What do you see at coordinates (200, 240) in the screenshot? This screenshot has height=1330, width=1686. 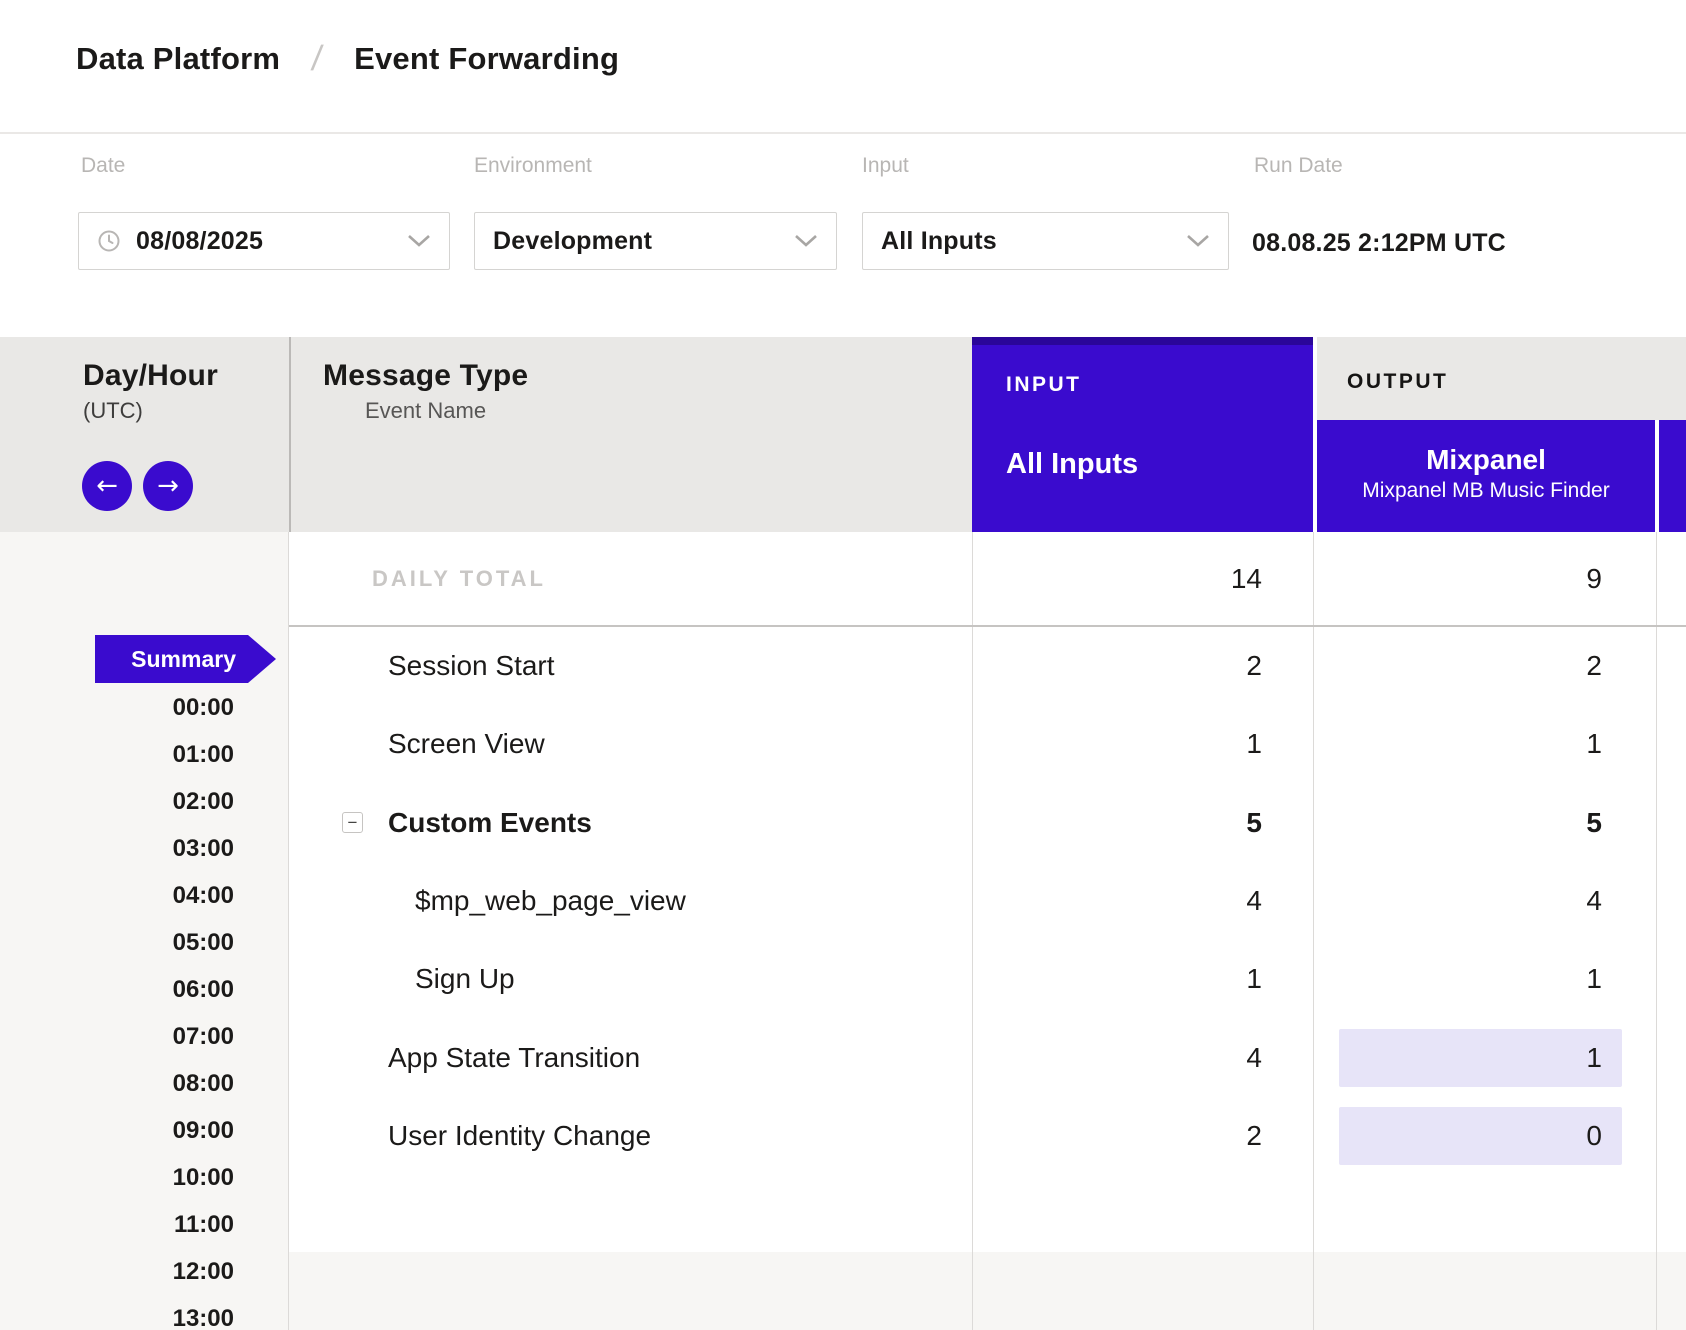 I see `date-filter-value: 08/08/2025` at bounding box center [200, 240].